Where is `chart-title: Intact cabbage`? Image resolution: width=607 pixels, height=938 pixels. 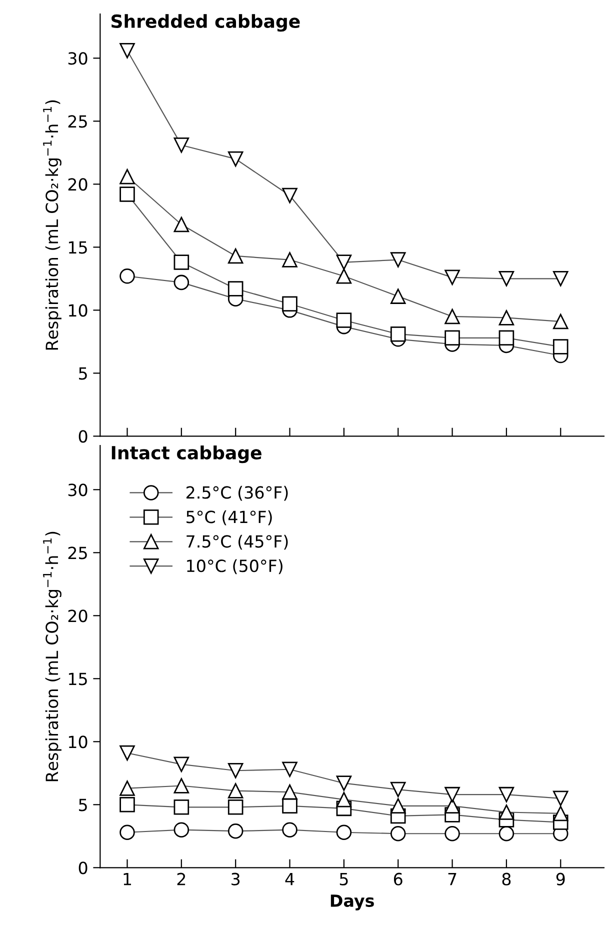 chart-title: Intact cabbage is located at coordinates (187, 455).